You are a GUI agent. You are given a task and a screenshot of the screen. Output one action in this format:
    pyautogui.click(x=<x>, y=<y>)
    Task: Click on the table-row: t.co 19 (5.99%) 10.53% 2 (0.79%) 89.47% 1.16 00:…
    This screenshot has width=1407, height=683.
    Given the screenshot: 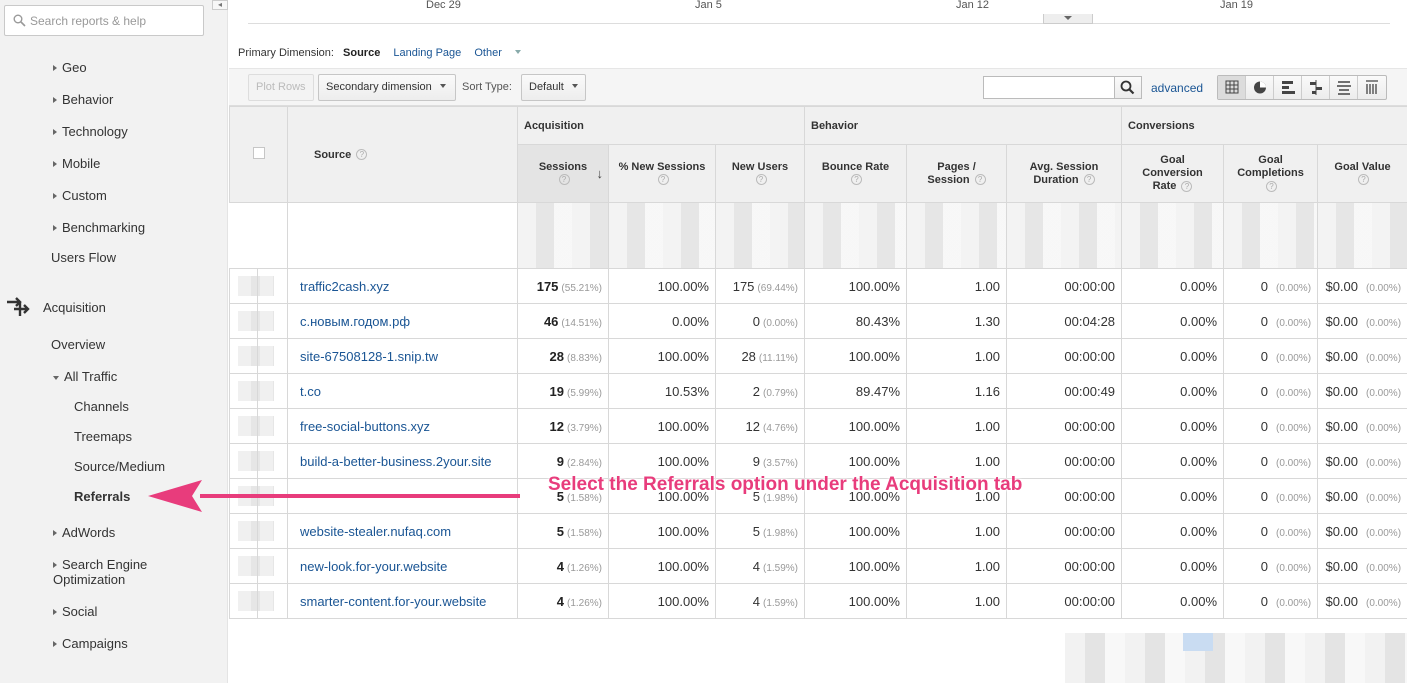 What is the action you would take?
    pyautogui.click(x=818, y=391)
    